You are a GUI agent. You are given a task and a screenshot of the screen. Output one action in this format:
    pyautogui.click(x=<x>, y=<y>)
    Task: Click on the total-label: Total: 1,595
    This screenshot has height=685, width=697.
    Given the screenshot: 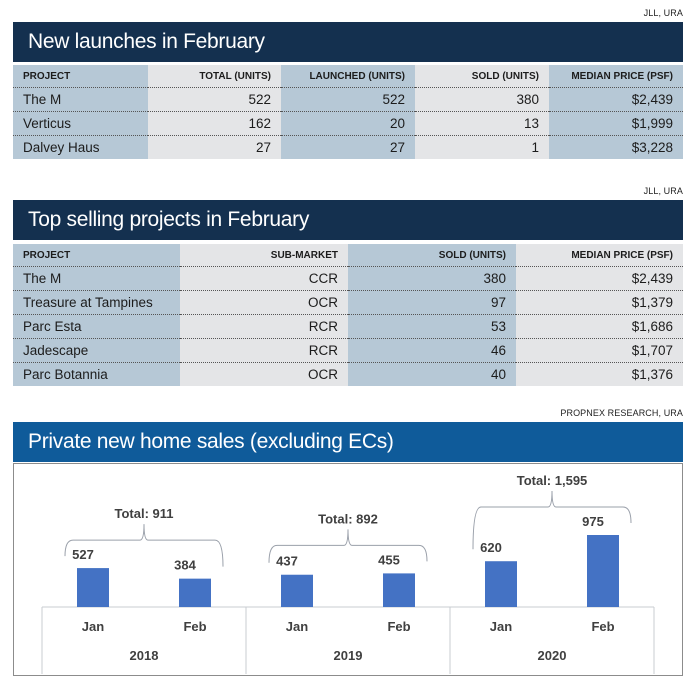 What is the action you would take?
    pyautogui.click(x=552, y=480)
    